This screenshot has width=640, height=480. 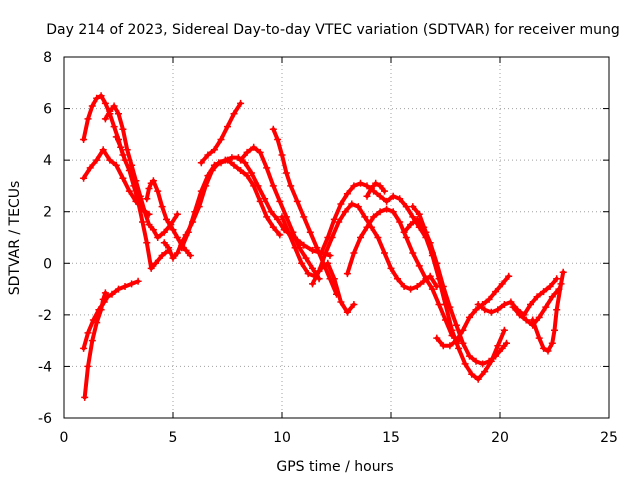 I want to click on series-sat-j, so click(x=221, y=133).